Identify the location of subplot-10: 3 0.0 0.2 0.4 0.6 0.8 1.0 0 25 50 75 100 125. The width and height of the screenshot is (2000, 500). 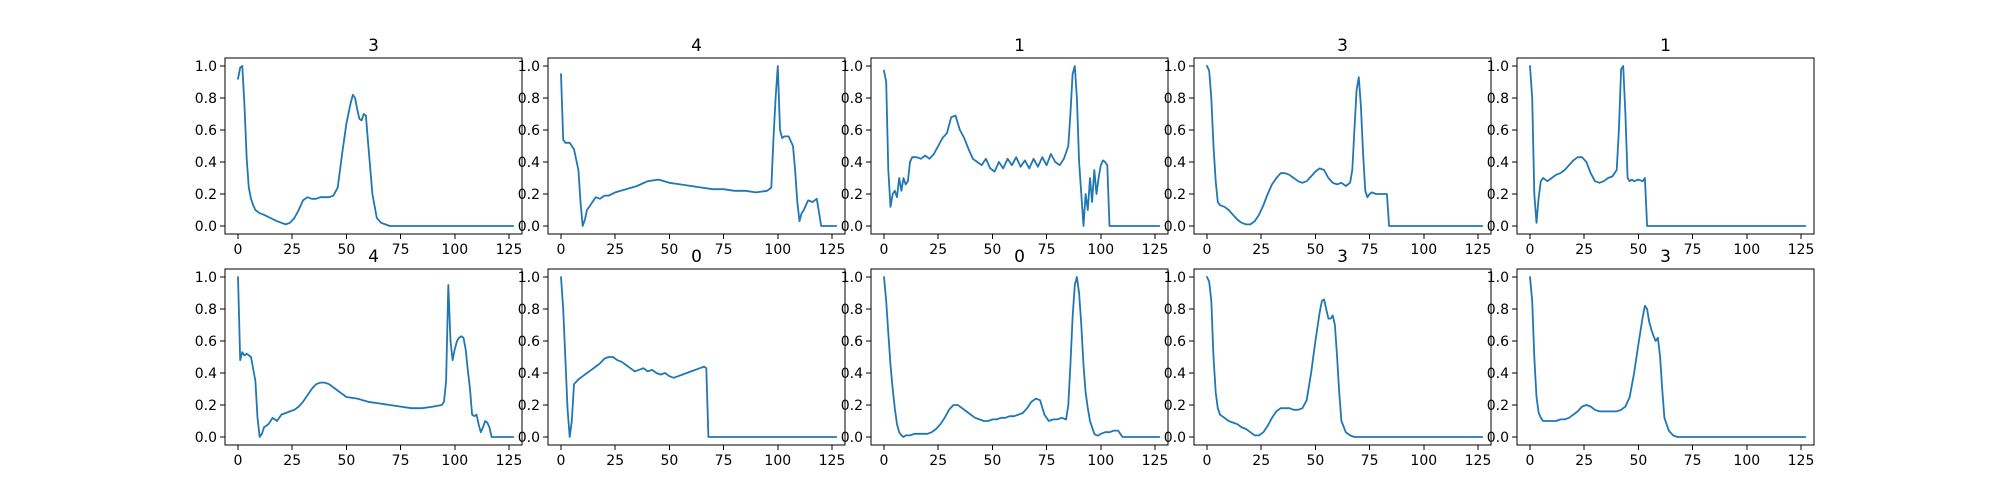
(1651, 358).